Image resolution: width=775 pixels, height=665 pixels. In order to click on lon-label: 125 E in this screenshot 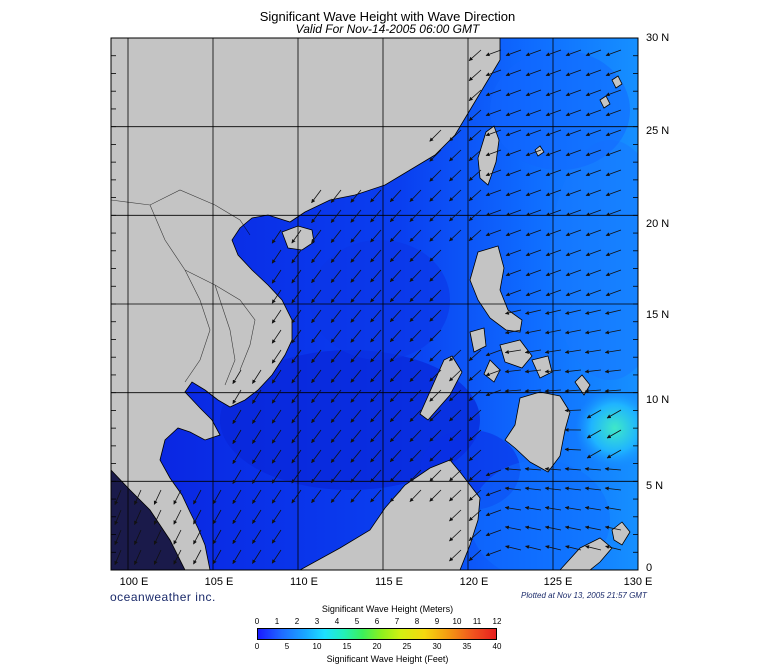, I will do `click(558, 582)`.